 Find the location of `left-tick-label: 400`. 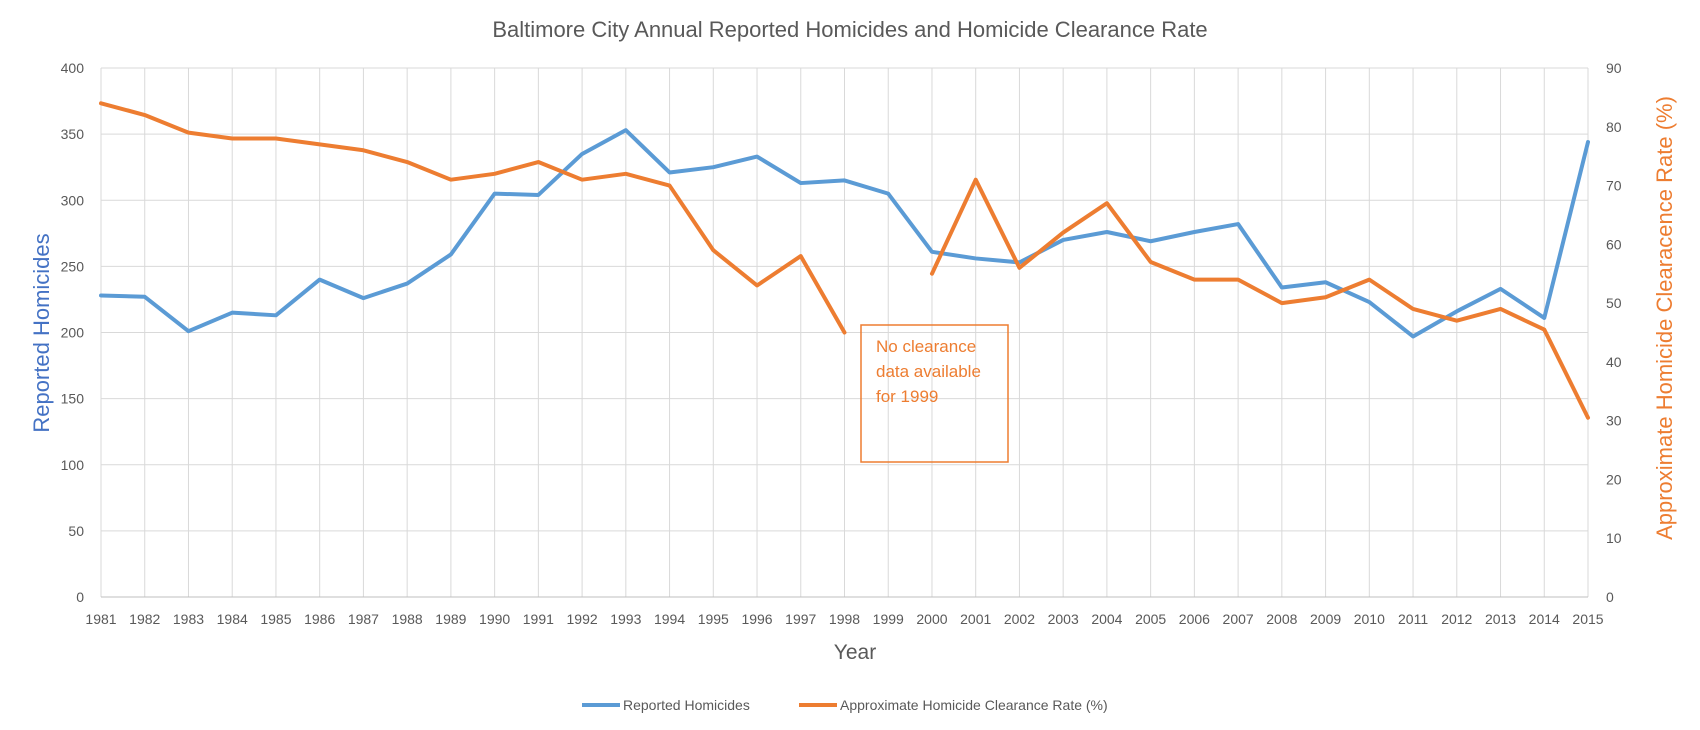

left-tick-label: 400 is located at coordinates (73, 68).